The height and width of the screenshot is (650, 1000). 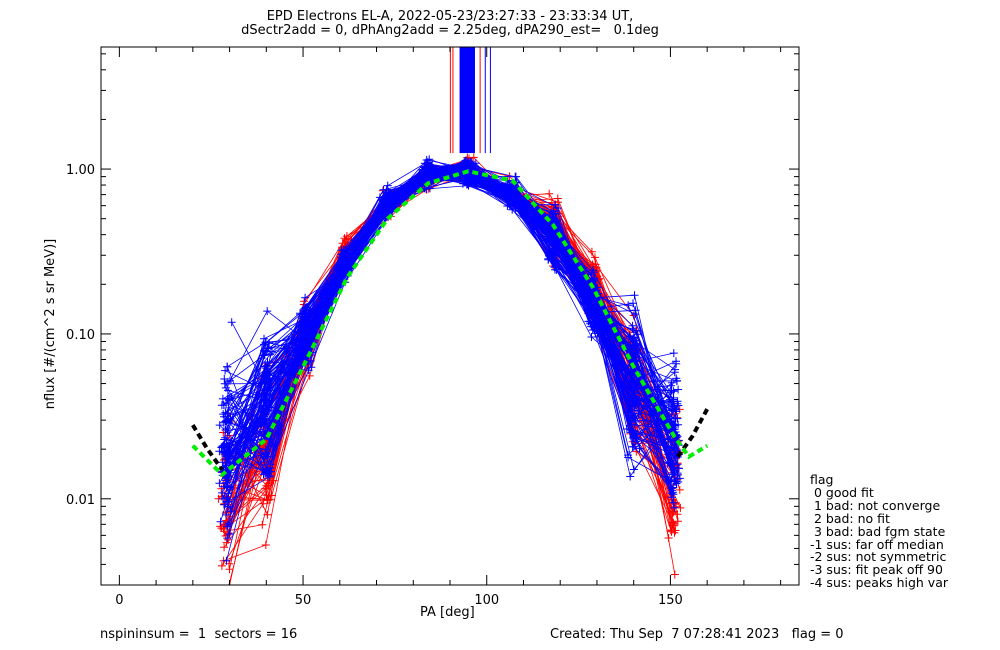 What do you see at coordinates (822, 479) in the screenshot?
I see `flag-legend-title: flag` at bounding box center [822, 479].